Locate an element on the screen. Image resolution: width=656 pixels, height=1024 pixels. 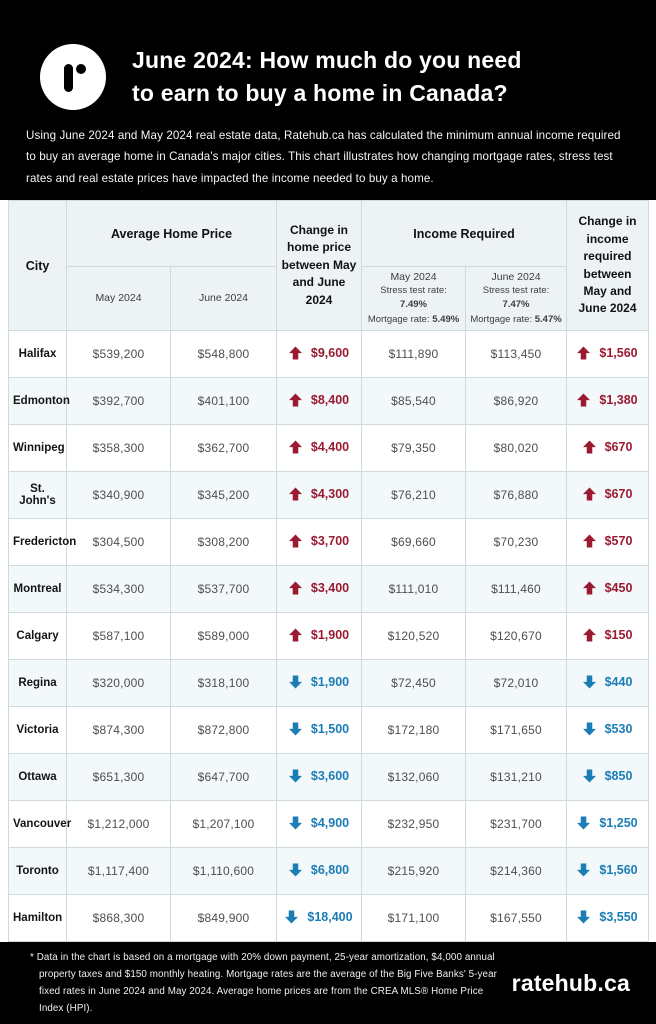
price-change-cell: $6,800 is located at coordinates (319, 871).